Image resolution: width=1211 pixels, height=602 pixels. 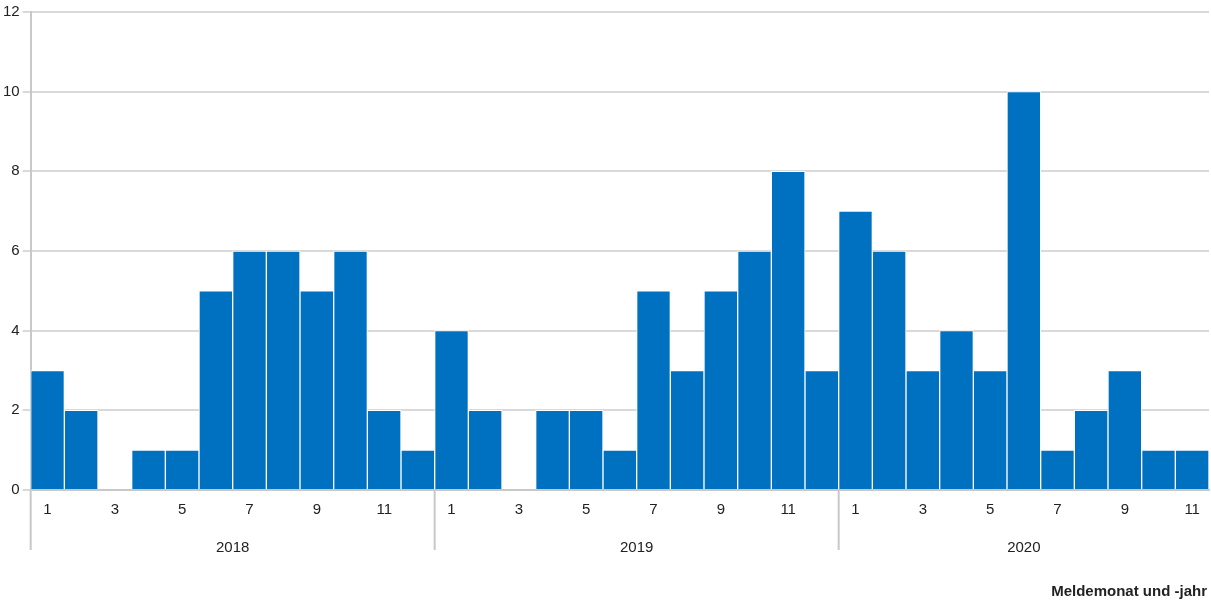 What do you see at coordinates (15, 489) in the screenshot?
I see `y-tick-label: 0` at bounding box center [15, 489].